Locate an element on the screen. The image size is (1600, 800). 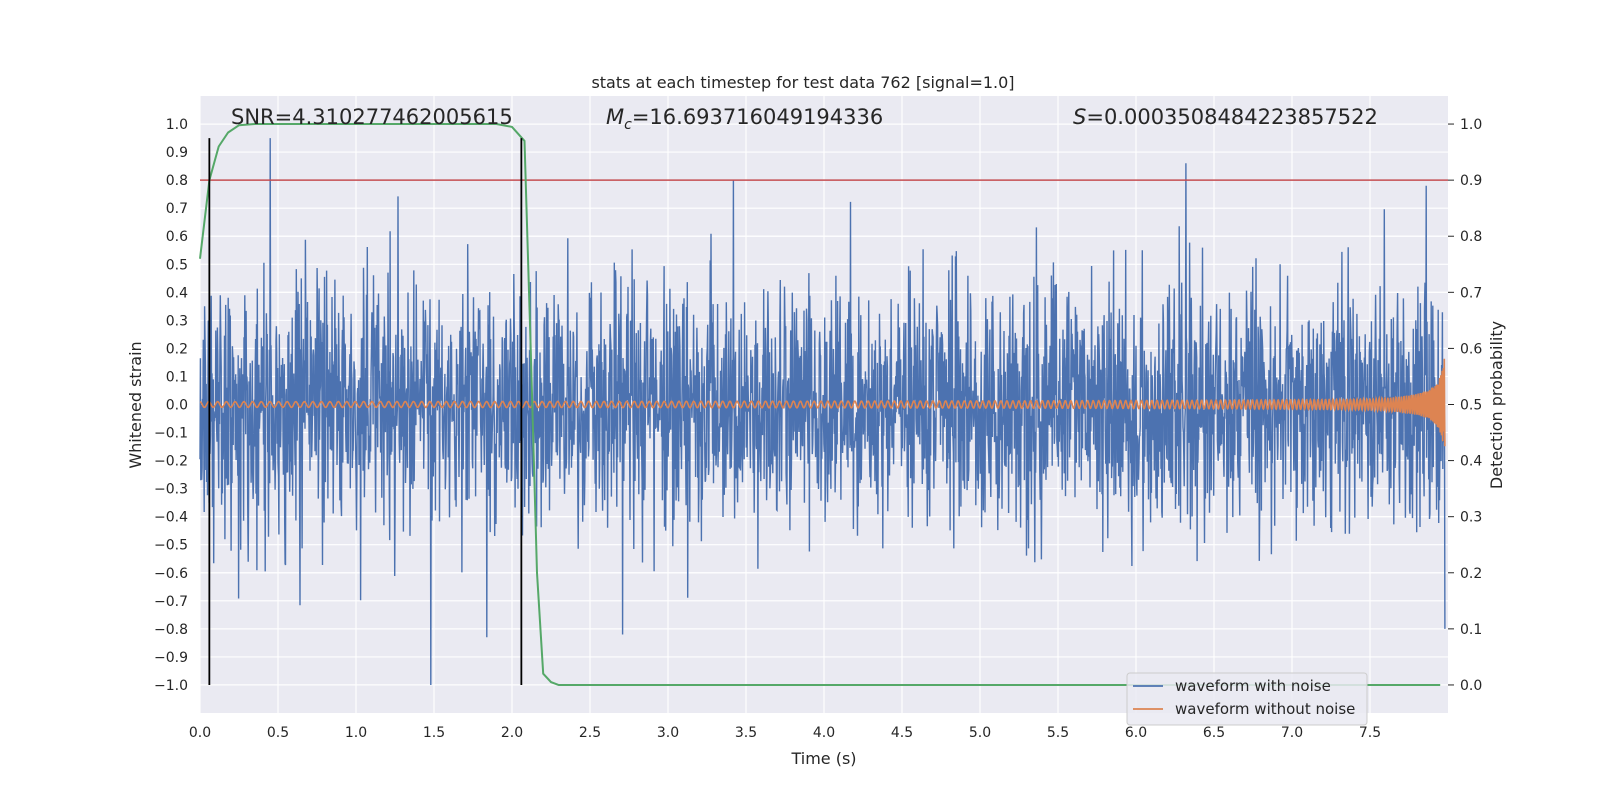
x-tick-label: 6.0 is located at coordinates (1136, 733).